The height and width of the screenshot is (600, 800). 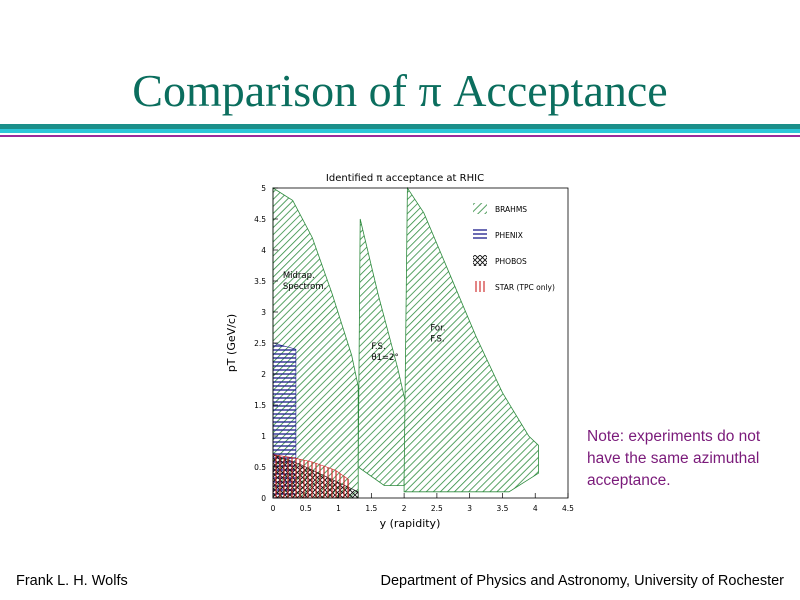 What do you see at coordinates (437, 508) in the screenshot?
I see `x-tick-label-5: 2.5` at bounding box center [437, 508].